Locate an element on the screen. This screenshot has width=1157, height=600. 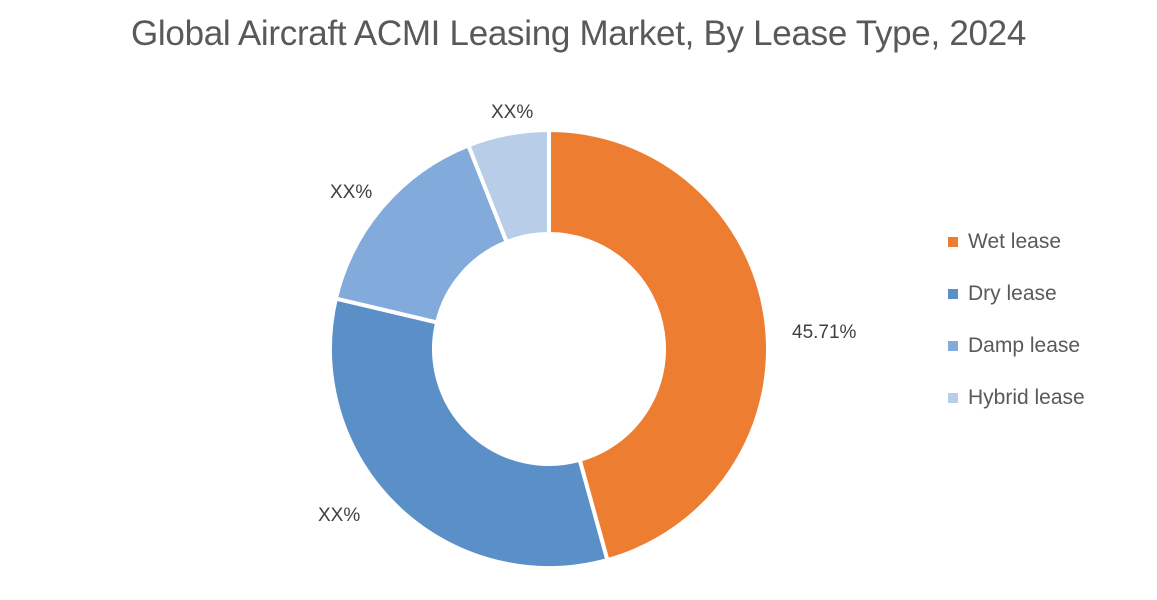
legend-label: Damp lease is located at coordinates (1024, 345).